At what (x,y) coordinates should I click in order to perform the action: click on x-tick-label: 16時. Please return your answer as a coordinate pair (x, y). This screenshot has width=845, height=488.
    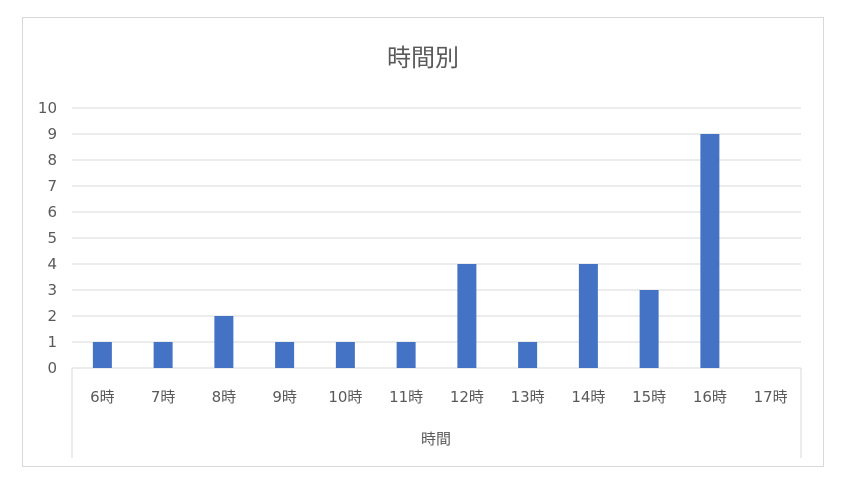
    Looking at the image, I should click on (710, 397).